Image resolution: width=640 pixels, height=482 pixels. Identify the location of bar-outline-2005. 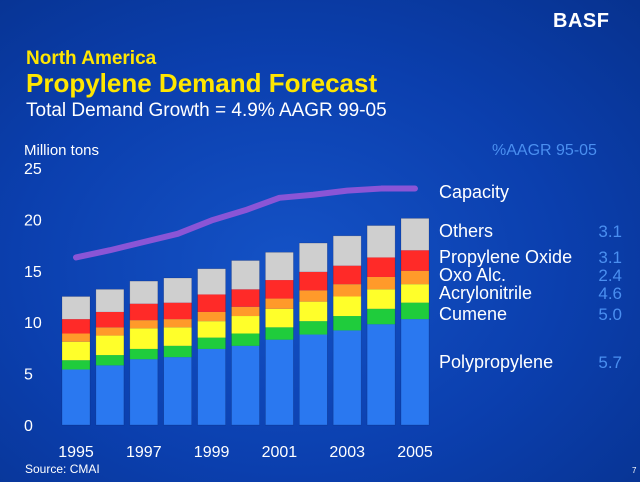
(415, 322).